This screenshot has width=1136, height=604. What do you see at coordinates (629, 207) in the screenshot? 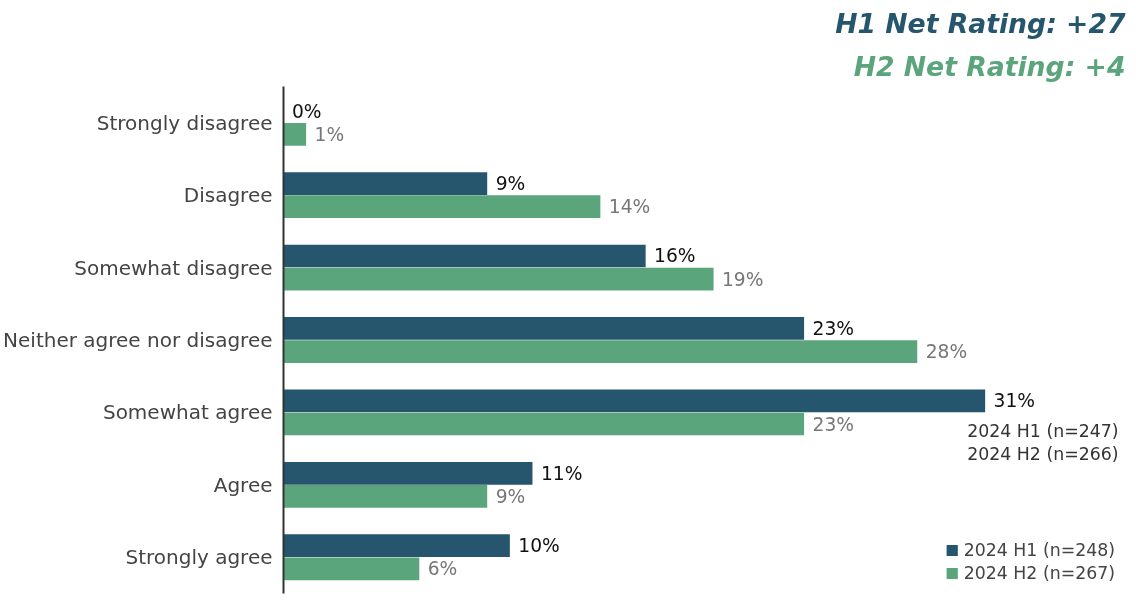
I see `data-label: 14%` at bounding box center [629, 207].